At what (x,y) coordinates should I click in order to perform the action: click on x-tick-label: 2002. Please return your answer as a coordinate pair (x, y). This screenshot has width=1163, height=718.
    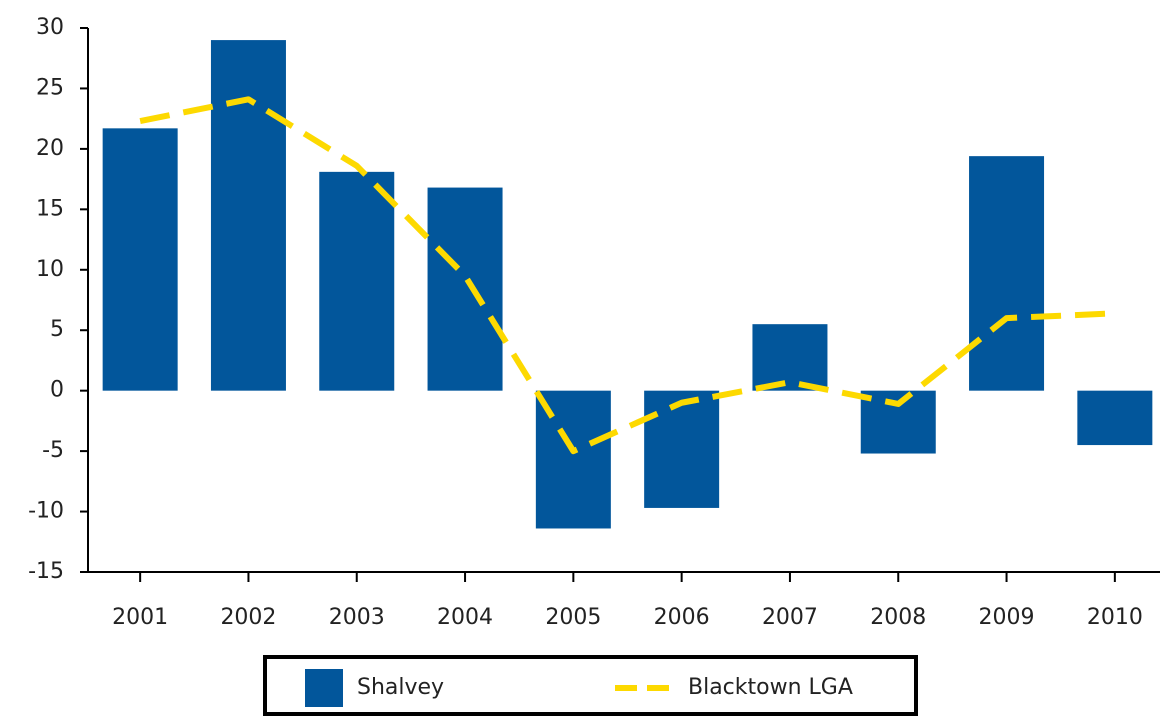
    Looking at the image, I should click on (248, 617).